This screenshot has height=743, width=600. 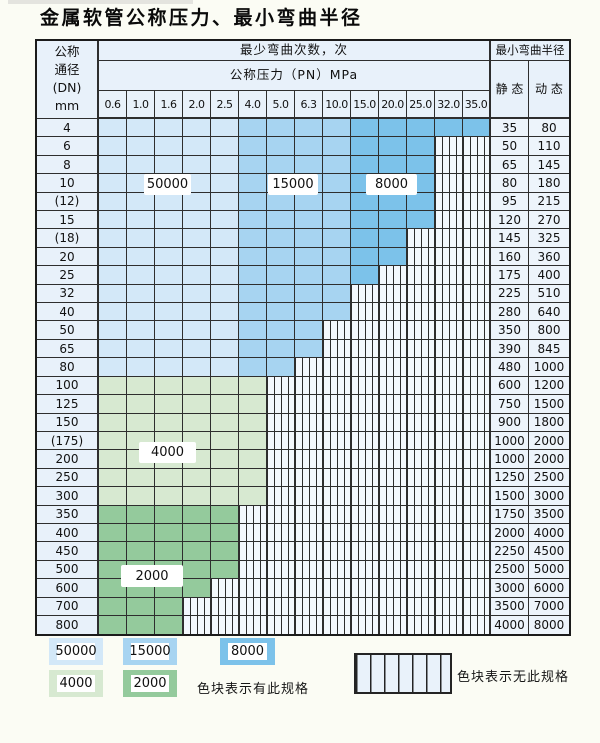 What do you see at coordinates (421, 105) in the screenshot?
I see `pressure-col-header: 25.0` at bounding box center [421, 105].